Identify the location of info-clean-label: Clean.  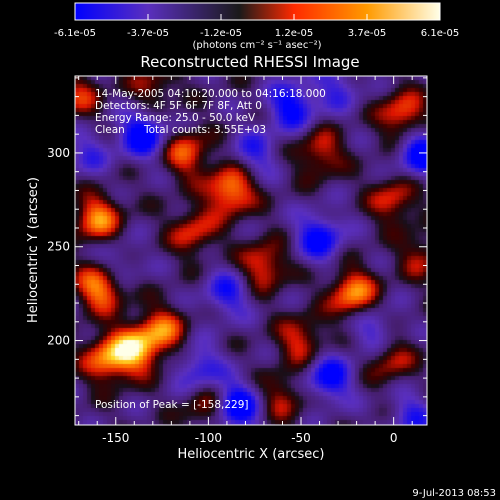
(110, 130).